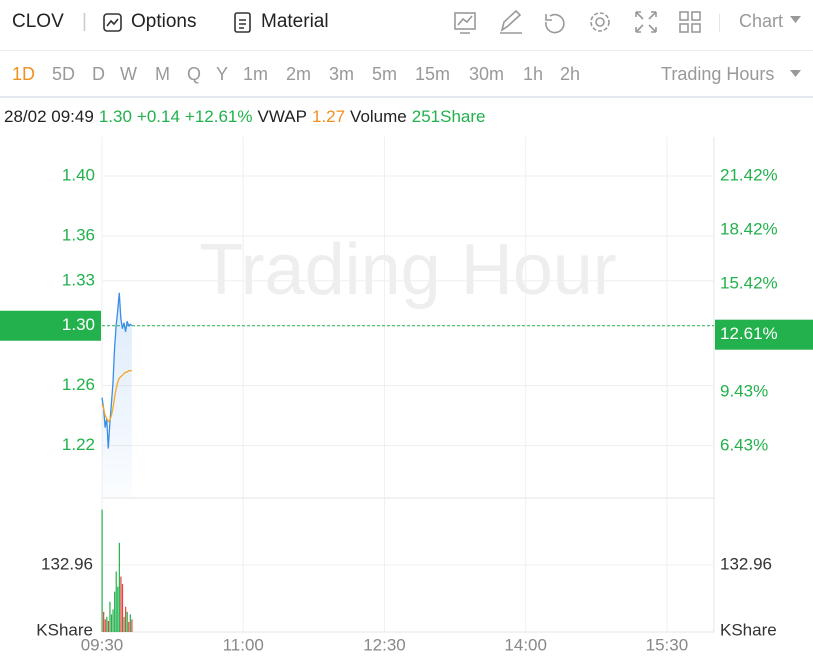 This screenshot has width=813, height=663. Describe the element at coordinates (218, 116) in the screenshot. I see `quote-change-pct: +12.61%` at that location.